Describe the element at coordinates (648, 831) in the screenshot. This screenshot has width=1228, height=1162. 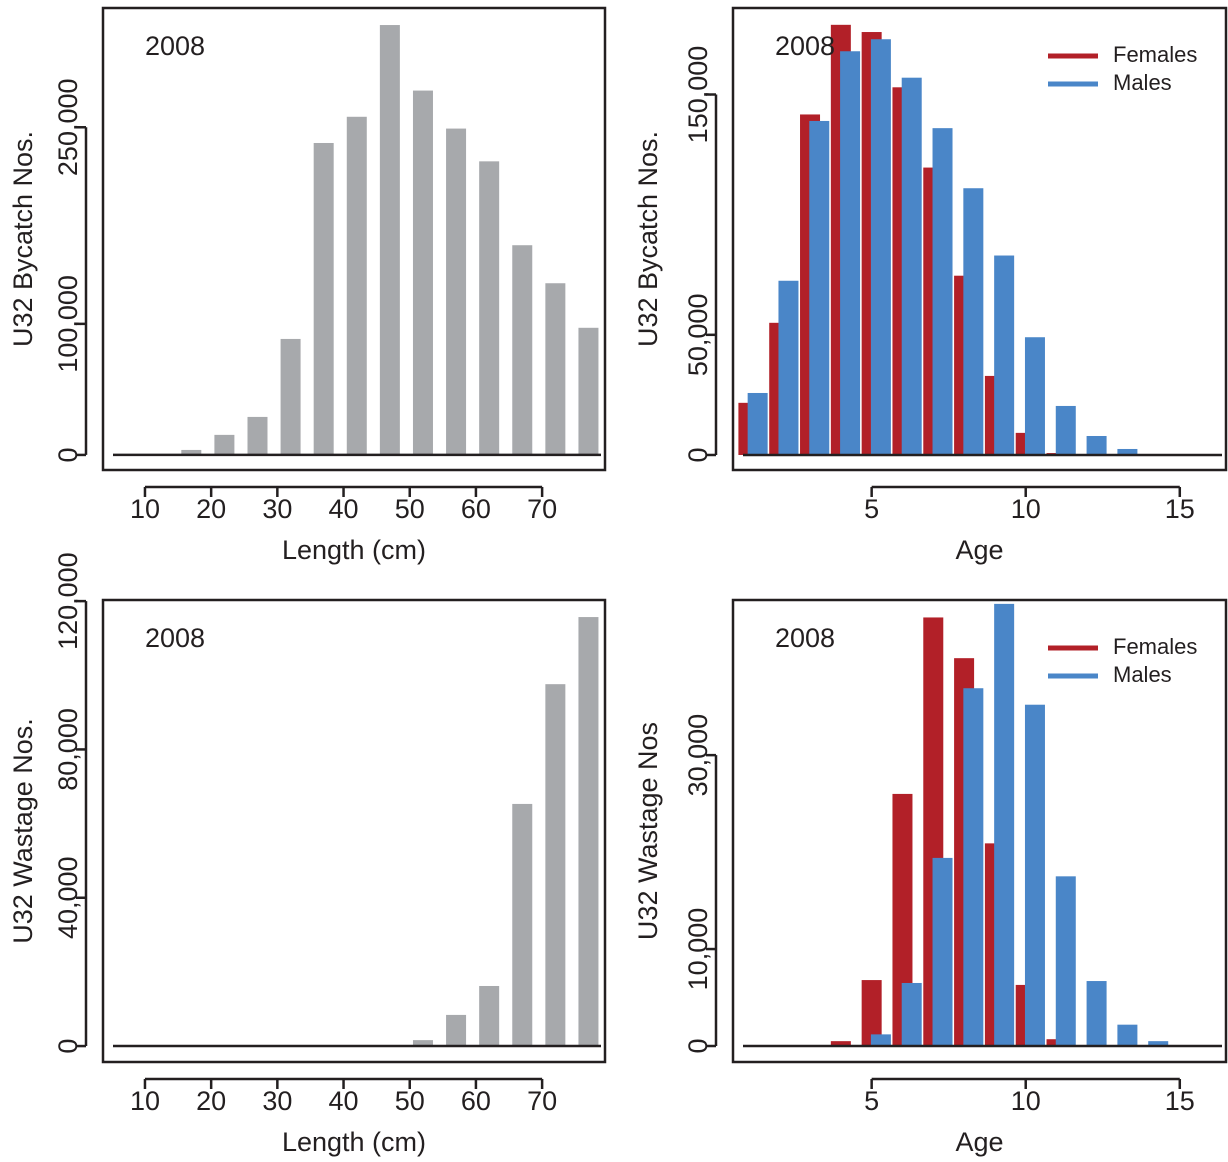
I see `y-axis-label: U32 Wastage Nos` at that location.